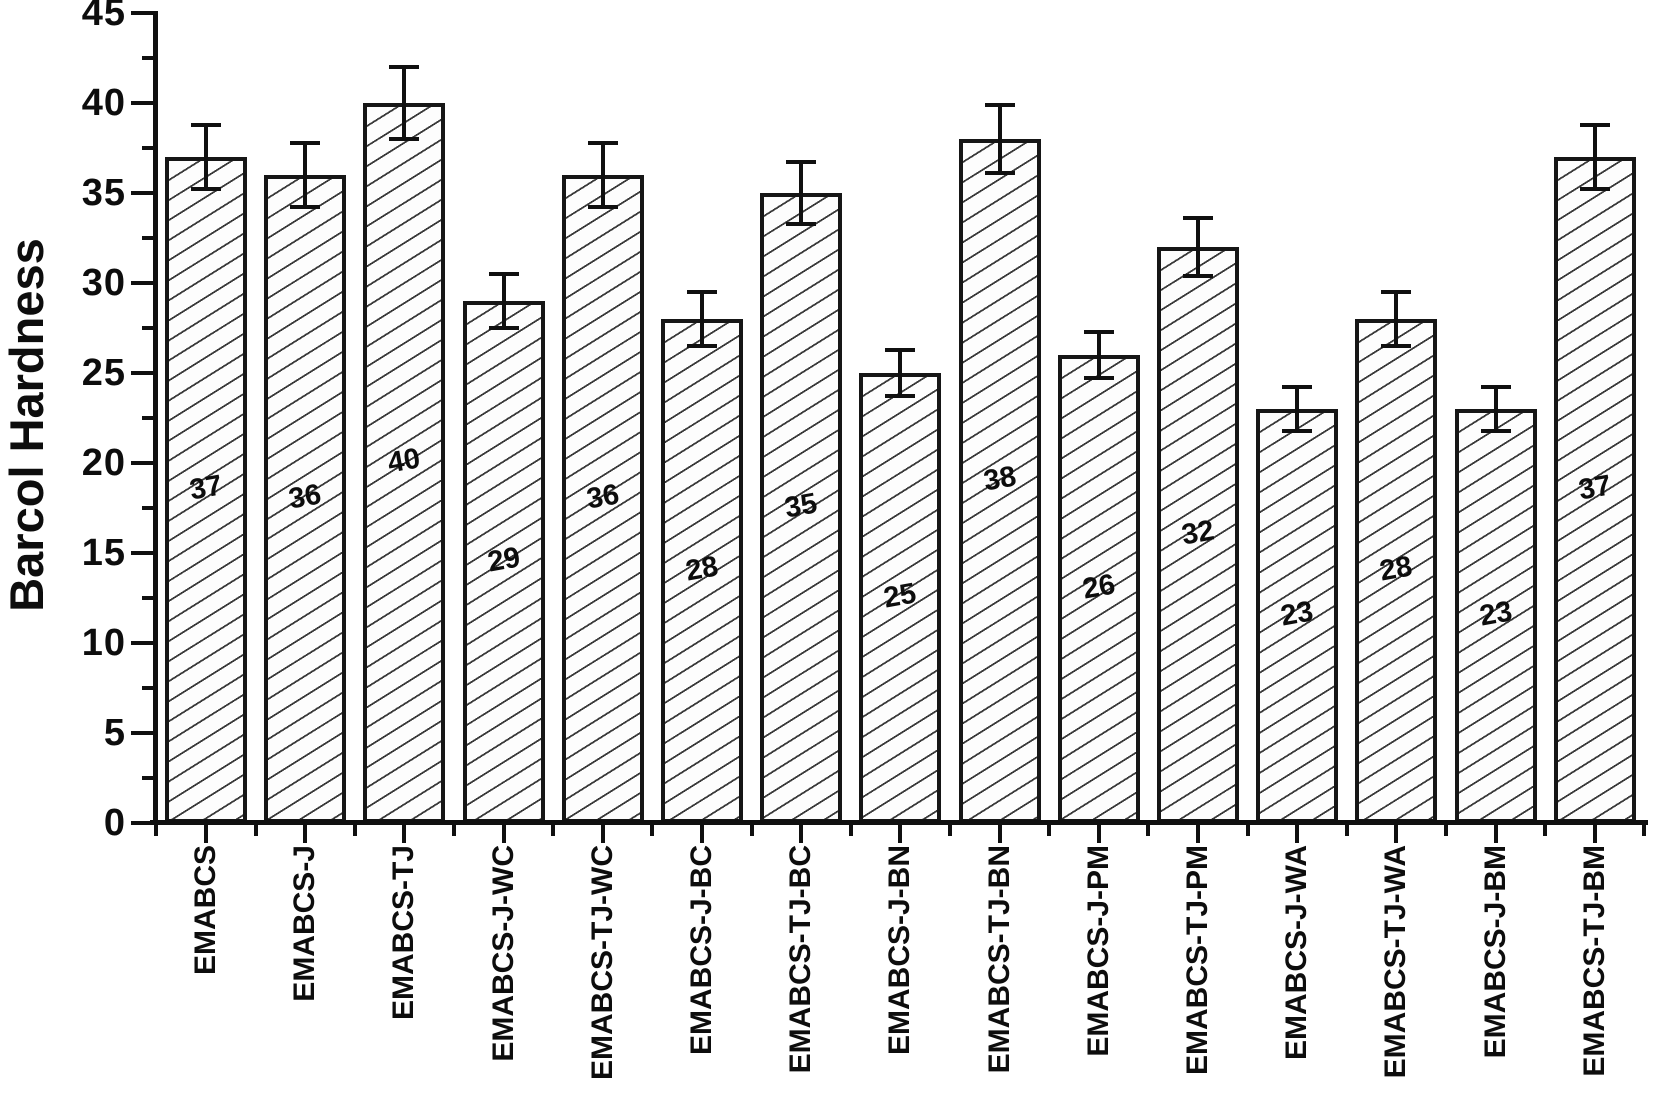  Describe the element at coordinates (602, 962) in the screenshot. I see `x-tick-label: EMABCS-TJ-WC` at that location.